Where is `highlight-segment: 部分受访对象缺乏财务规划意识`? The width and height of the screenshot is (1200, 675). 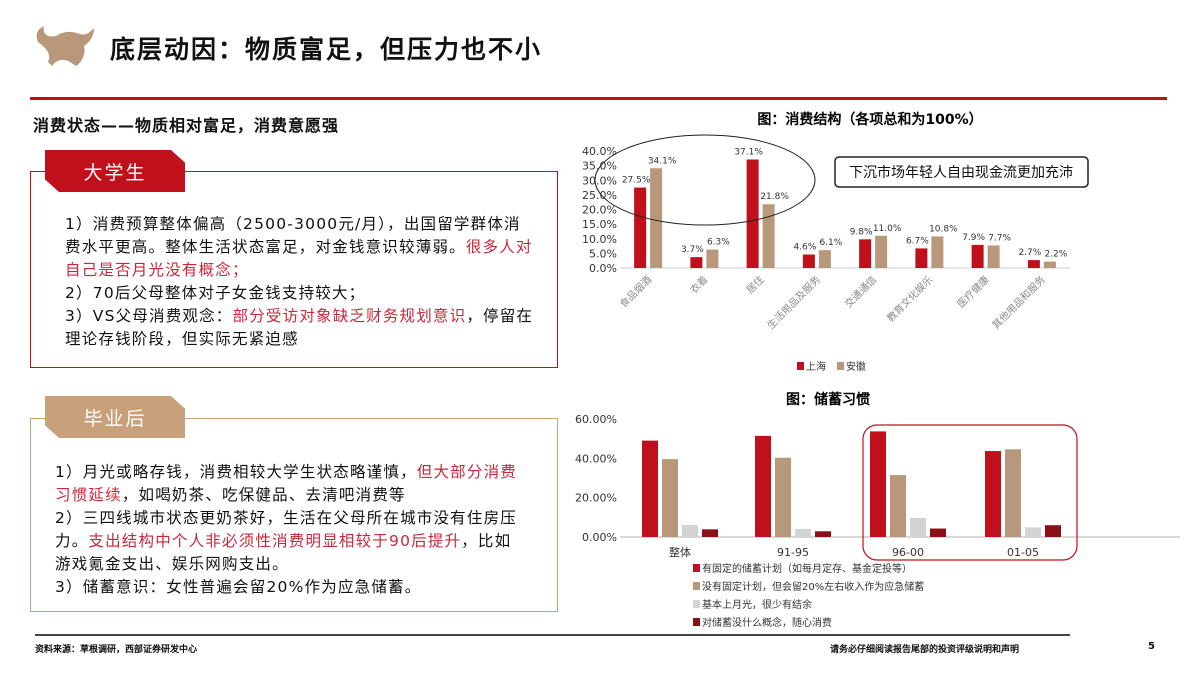 highlight-segment: 部分受访对象缺乏财务规划意识 is located at coordinates (349, 316).